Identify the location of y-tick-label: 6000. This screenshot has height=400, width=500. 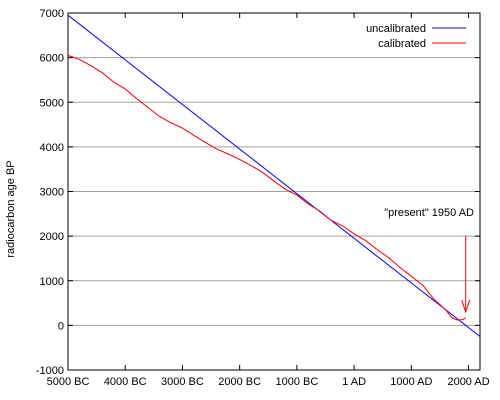
(52, 59).